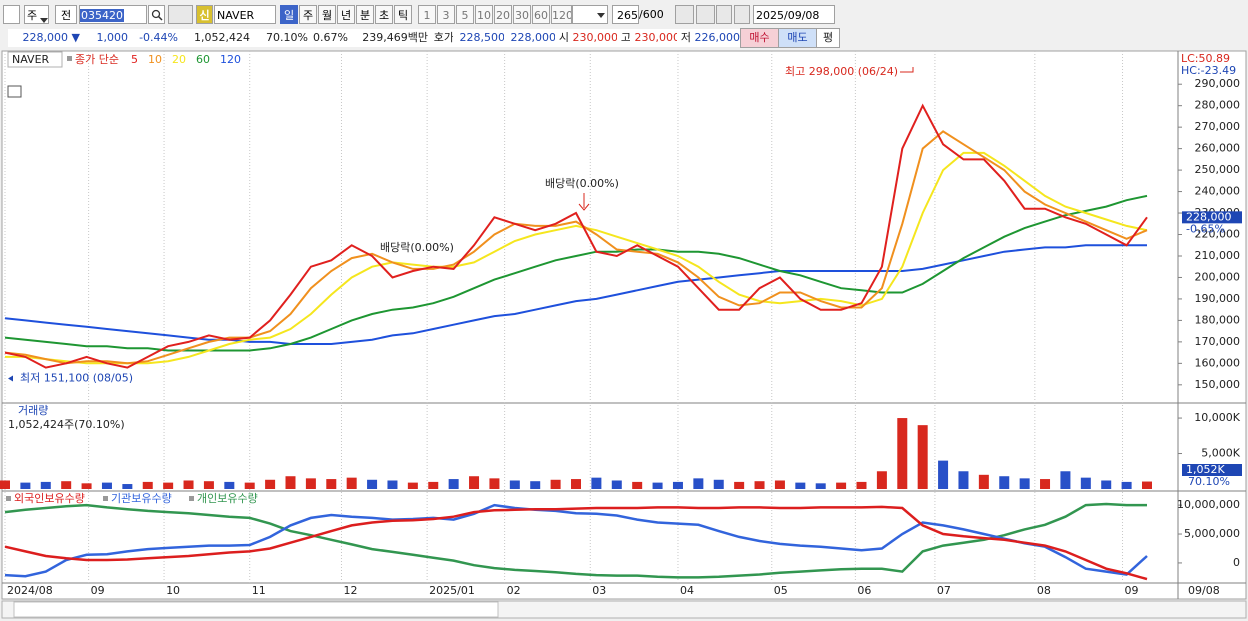 Image resolution: width=1248 pixels, height=621 pixels. I want to click on interval-tab: 3, so click(446, 14).